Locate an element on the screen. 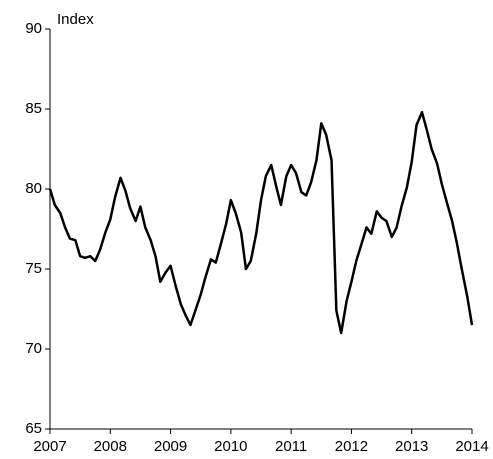 This screenshot has height=459, width=493. x-tick-label: 2014 is located at coordinates (471, 446).